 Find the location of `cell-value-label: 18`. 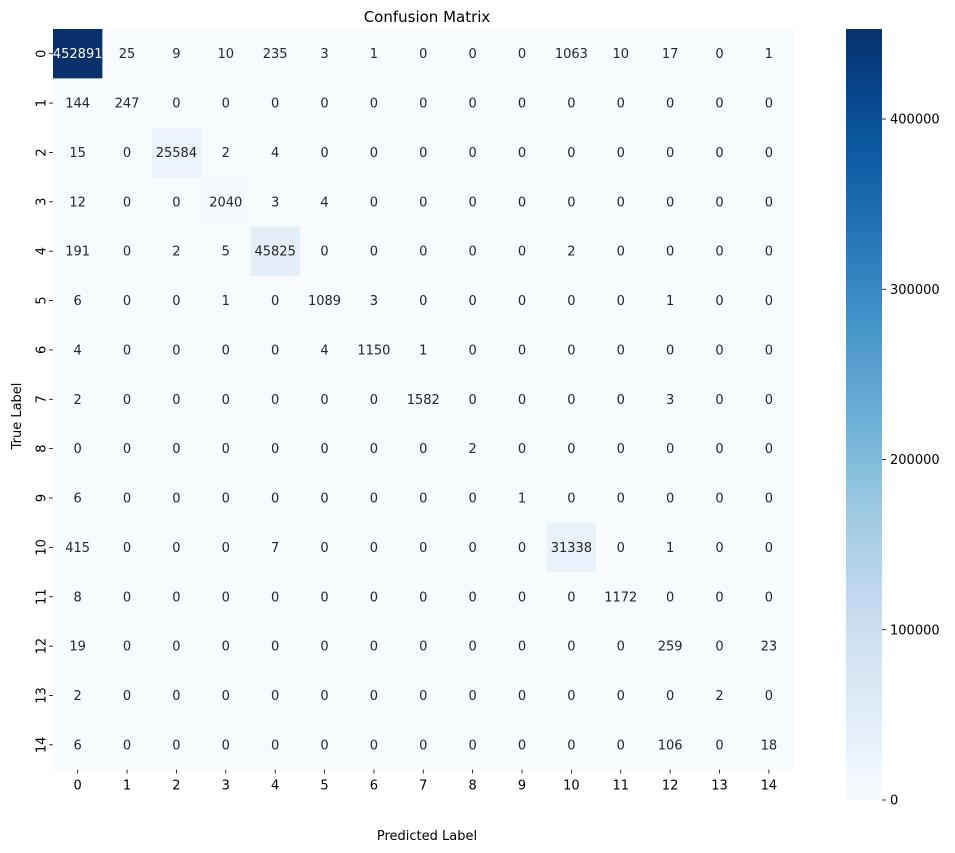

cell-value-label: 18 is located at coordinates (769, 745).